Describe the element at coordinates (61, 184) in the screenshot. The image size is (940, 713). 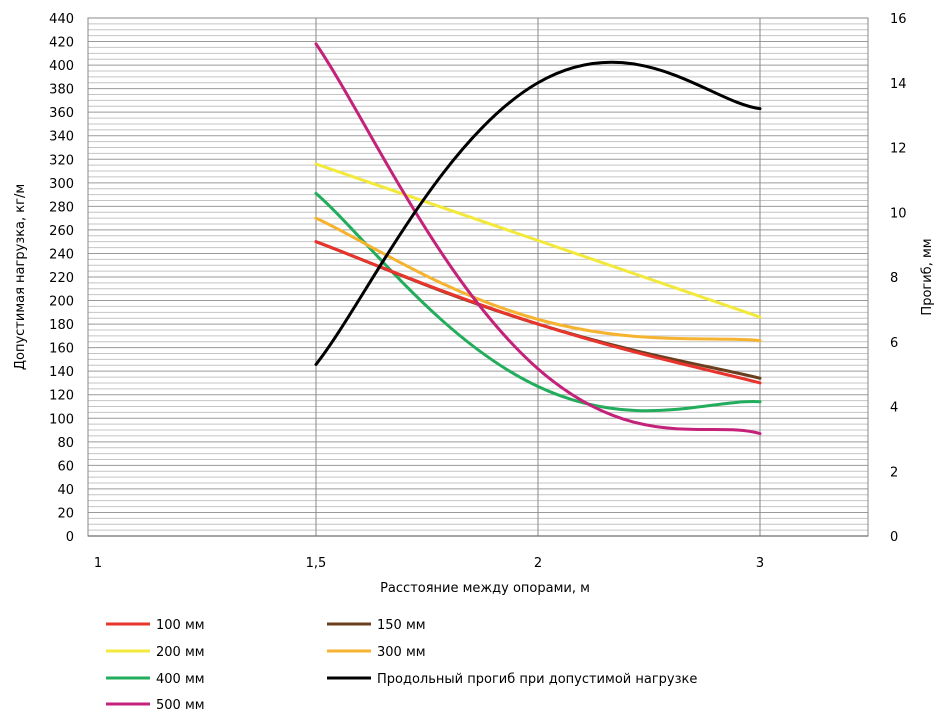
I see `y-tick-label: 300` at that location.